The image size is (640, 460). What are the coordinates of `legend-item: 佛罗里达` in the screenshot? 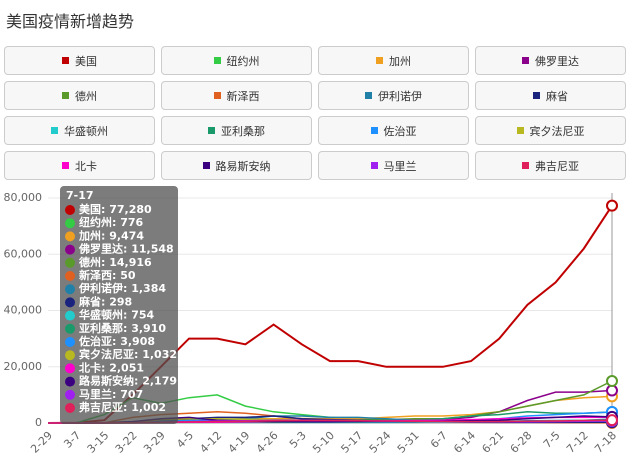 It's located at (550, 60).